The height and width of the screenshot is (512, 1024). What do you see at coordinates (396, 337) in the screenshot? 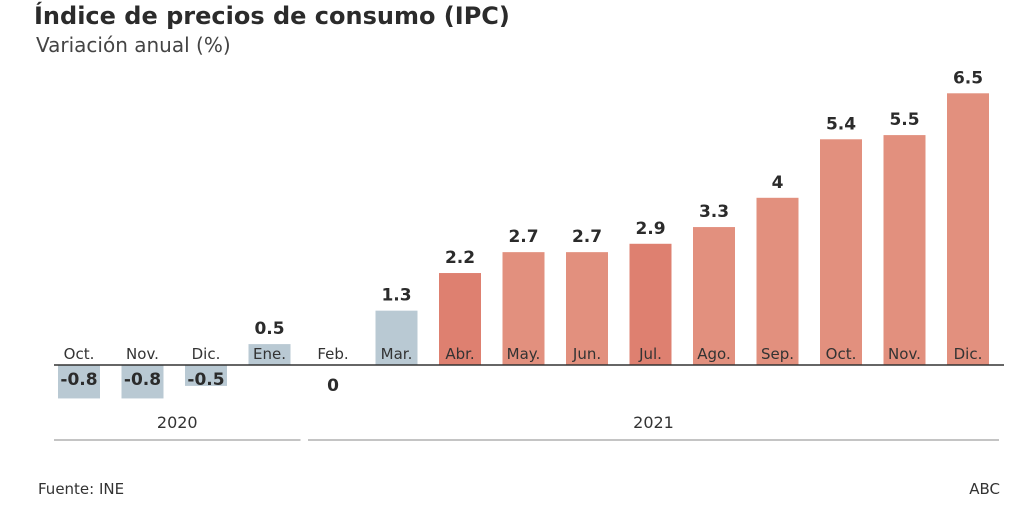
I see `bar-mar-2021` at bounding box center [396, 337].